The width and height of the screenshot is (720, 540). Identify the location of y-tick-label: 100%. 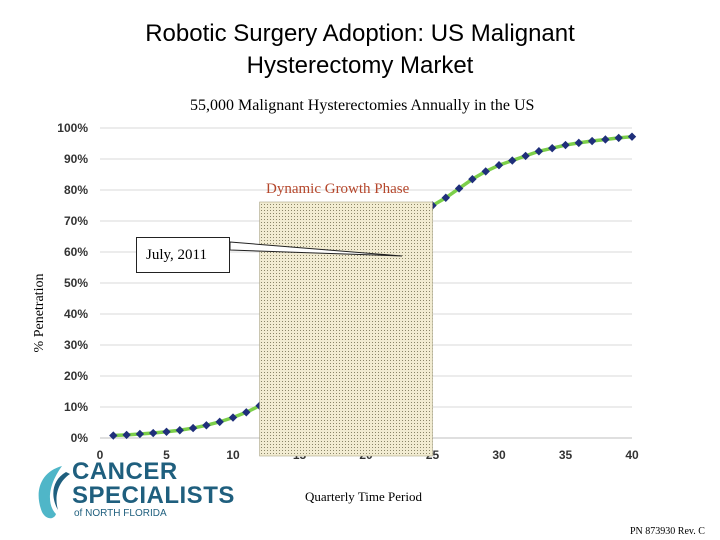
(72, 128).